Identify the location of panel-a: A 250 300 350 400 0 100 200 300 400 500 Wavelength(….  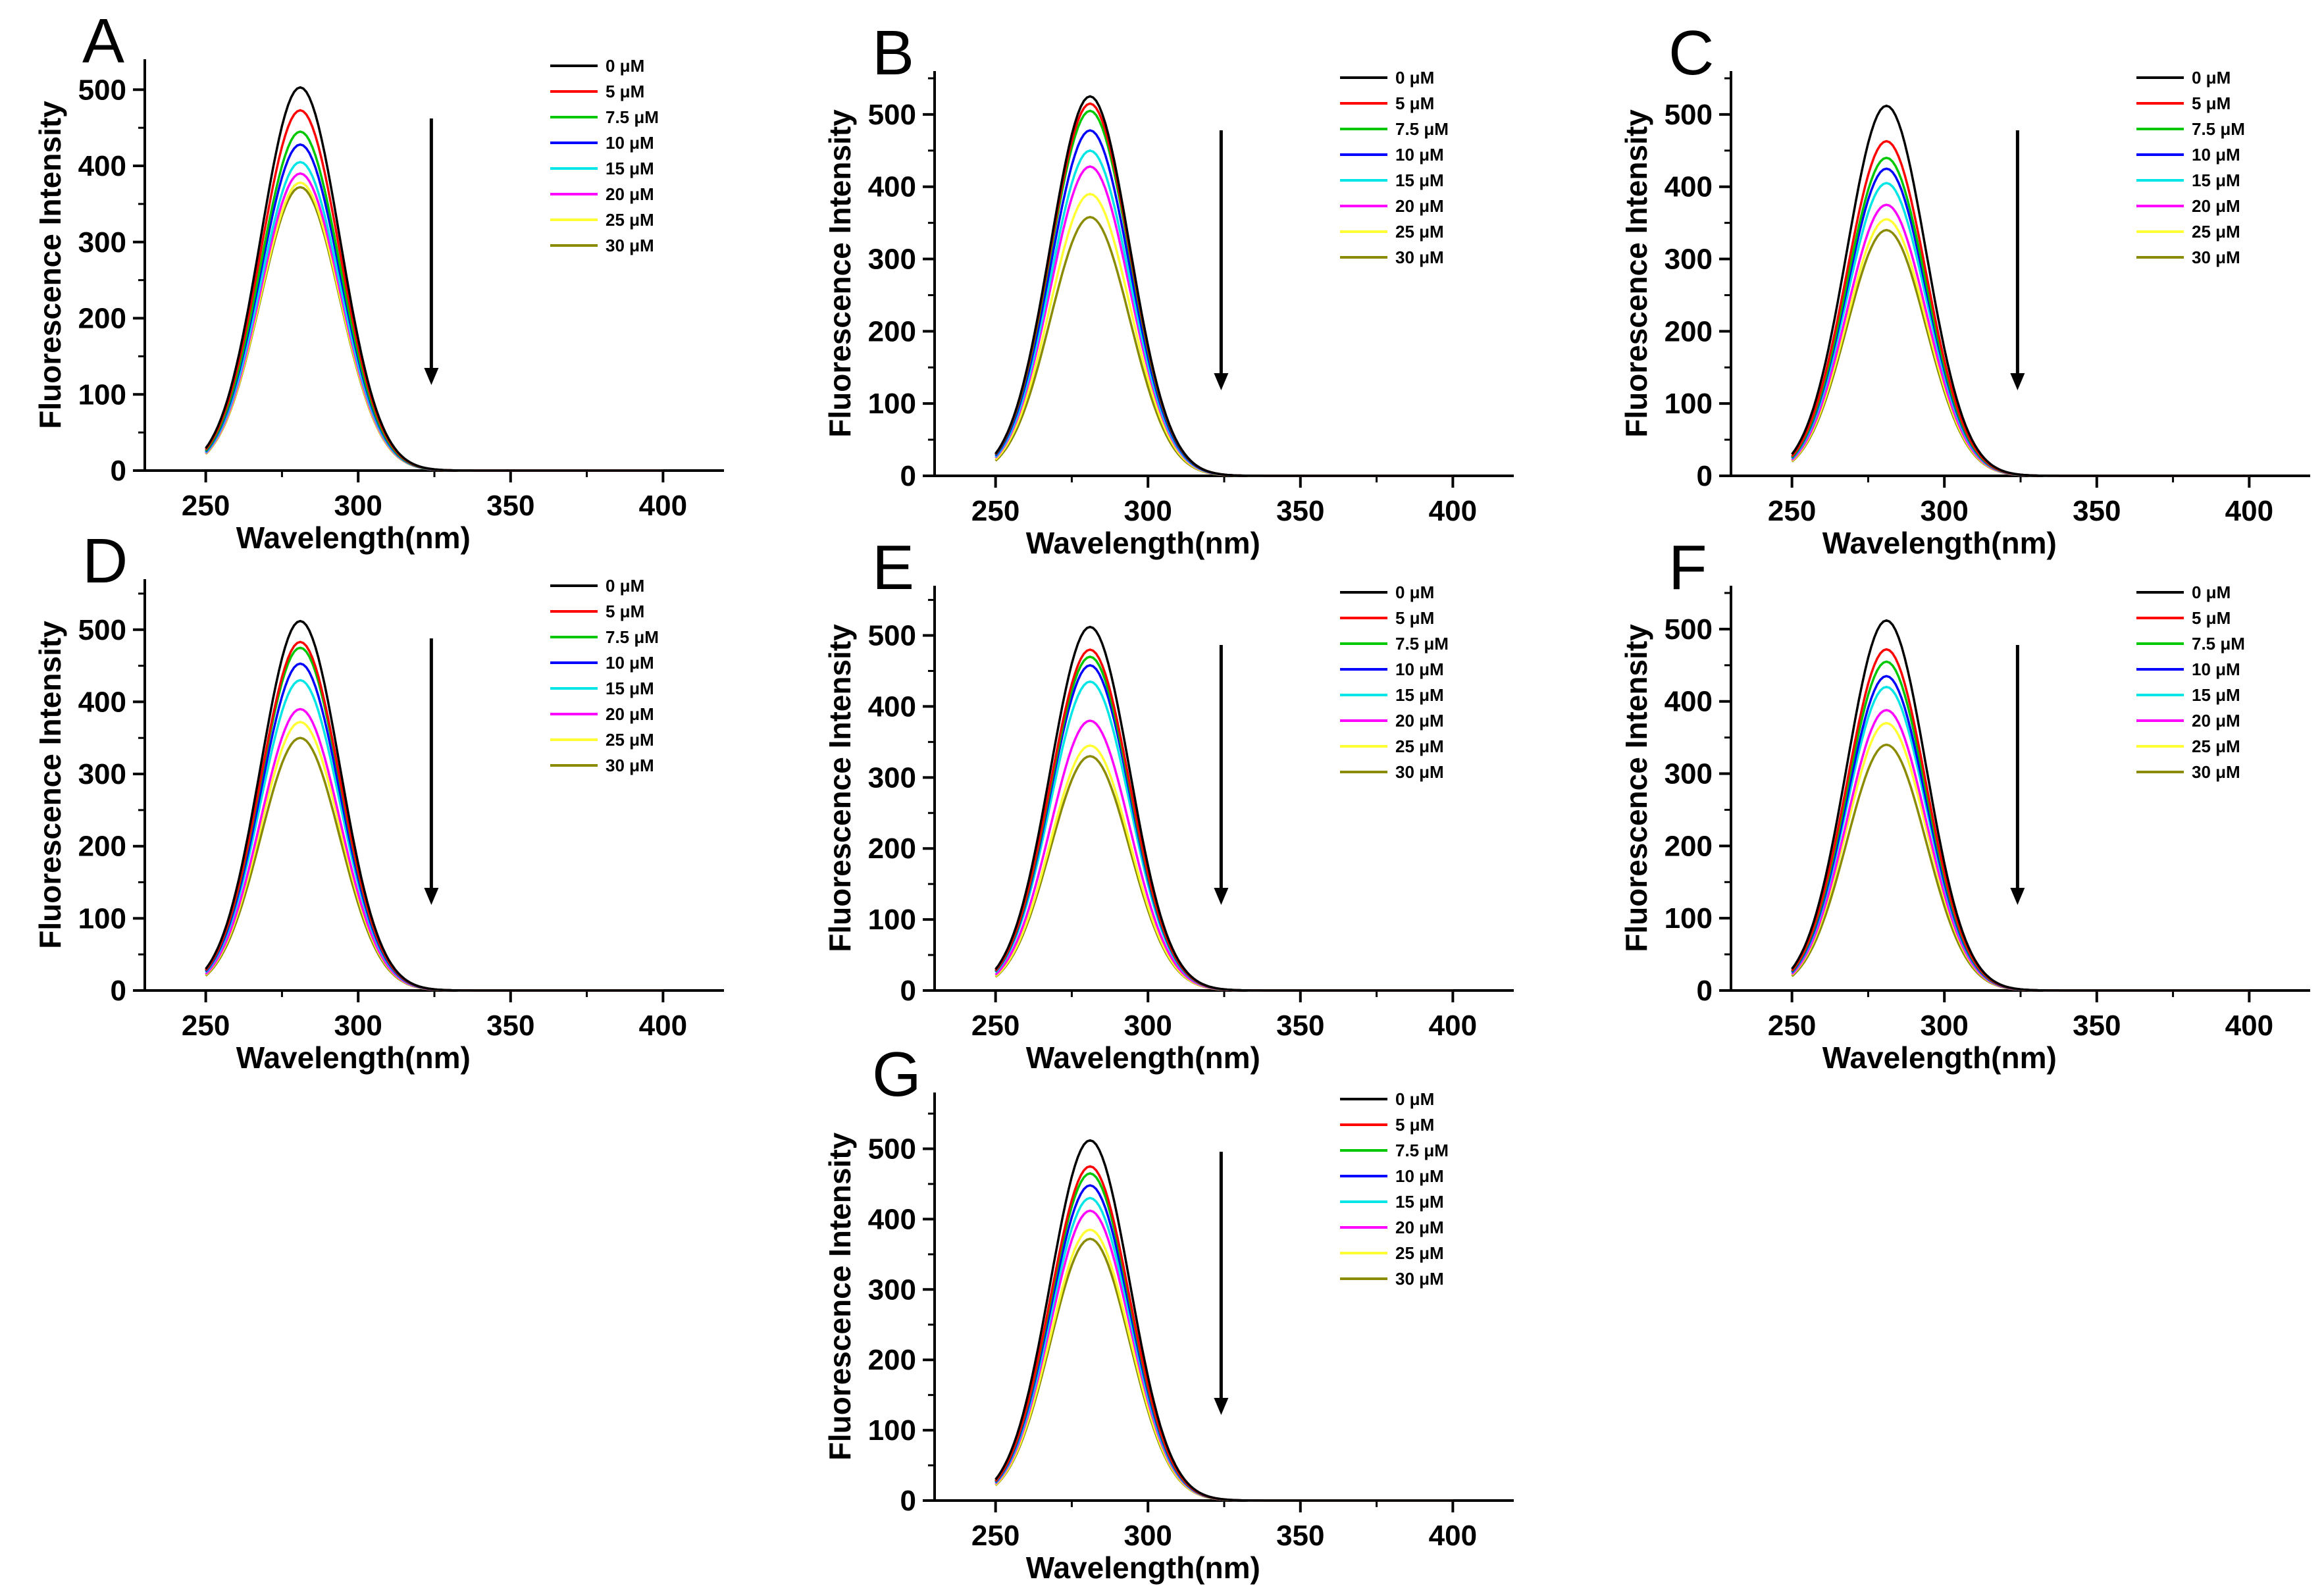
(378, 280).